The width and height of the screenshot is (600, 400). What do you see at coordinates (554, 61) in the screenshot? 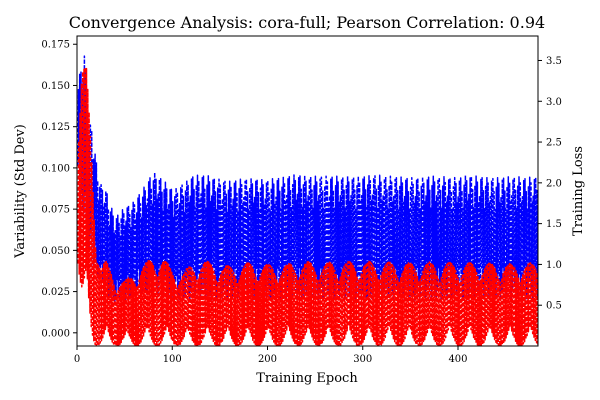
I see `y2-tick-label: 3.5` at bounding box center [554, 61].